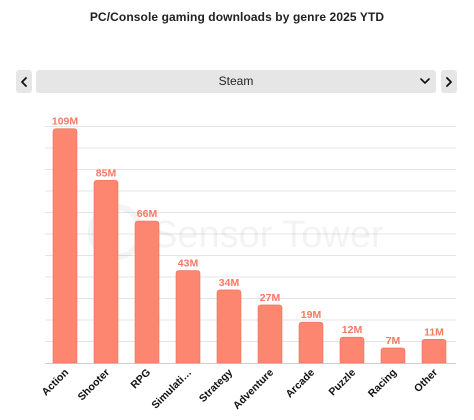 The width and height of the screenshot is (474, 420). What do you see at coordinates (311, 342) in the screenshot?
I see `bar-arcade` at bounding box center [311, 342].